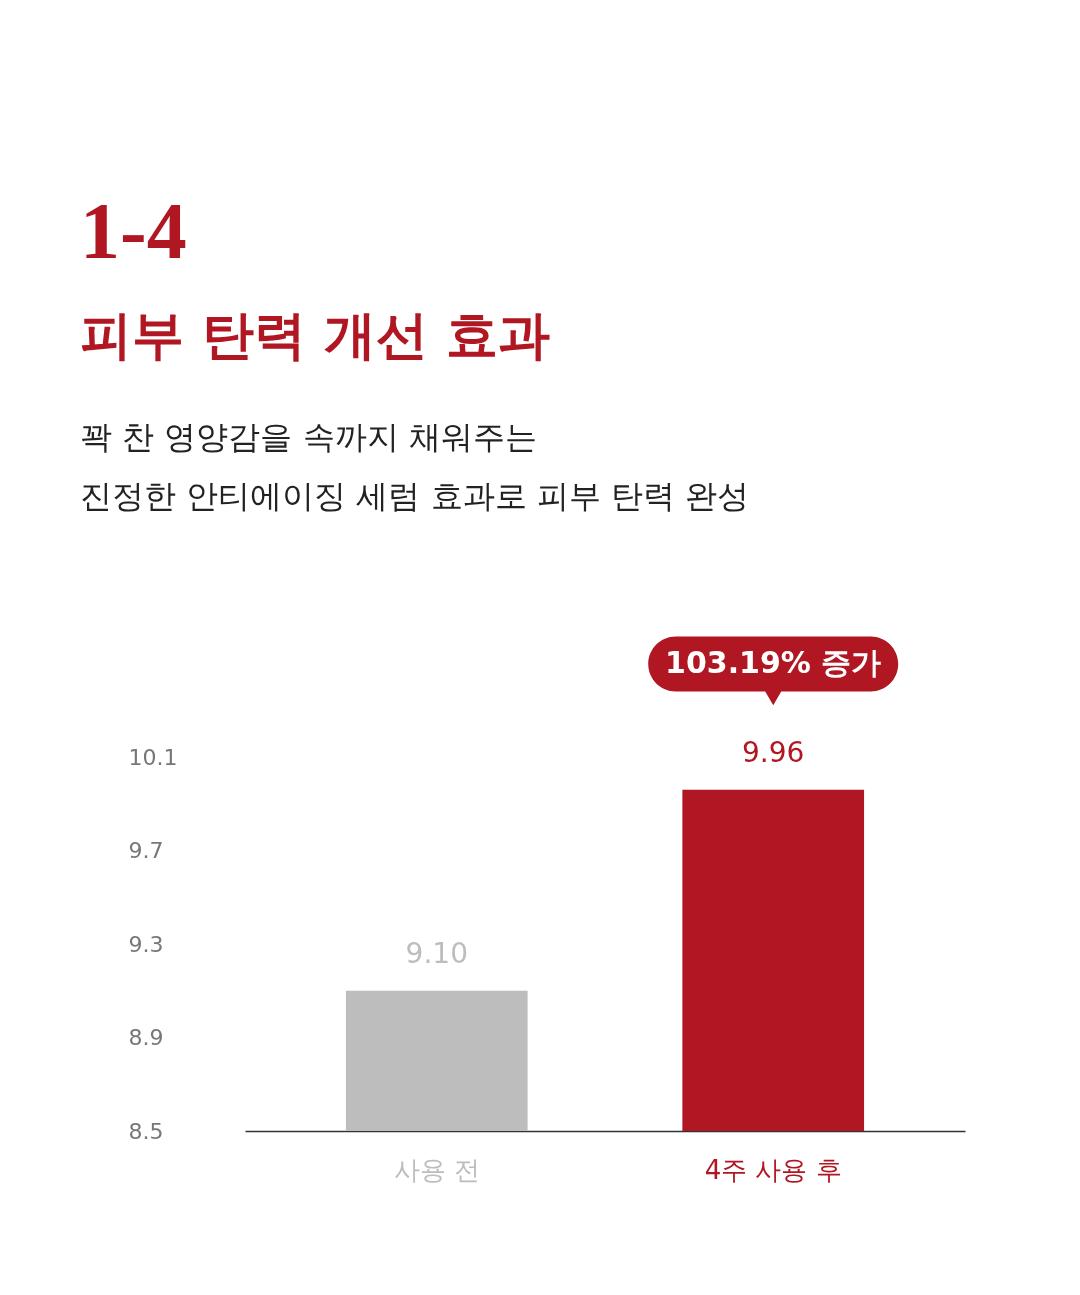 This screenshot has width=1080, height=1295. Describe the element at coordinates (436, 1169) in the screenshot. I see `x-tick-label: 사용 전` at that location.